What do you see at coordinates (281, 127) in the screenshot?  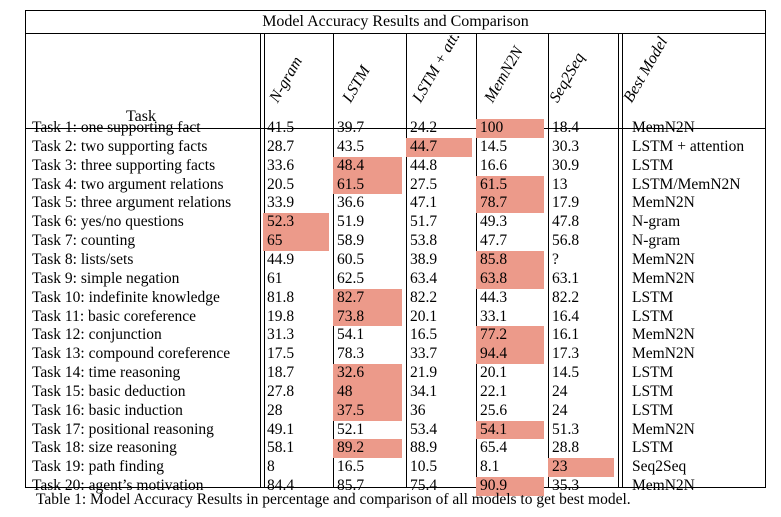 I see `score-cell: 41.5` at bounding box center [281, 127].